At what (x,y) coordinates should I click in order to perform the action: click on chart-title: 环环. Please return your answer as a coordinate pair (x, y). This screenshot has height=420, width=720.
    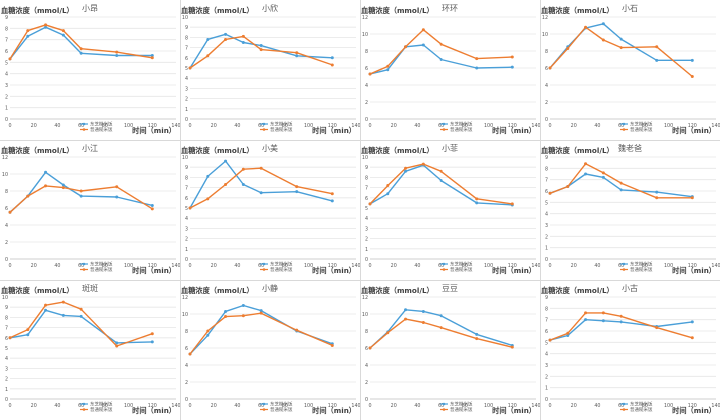
    Looking at the image, I should click on (450, 8).